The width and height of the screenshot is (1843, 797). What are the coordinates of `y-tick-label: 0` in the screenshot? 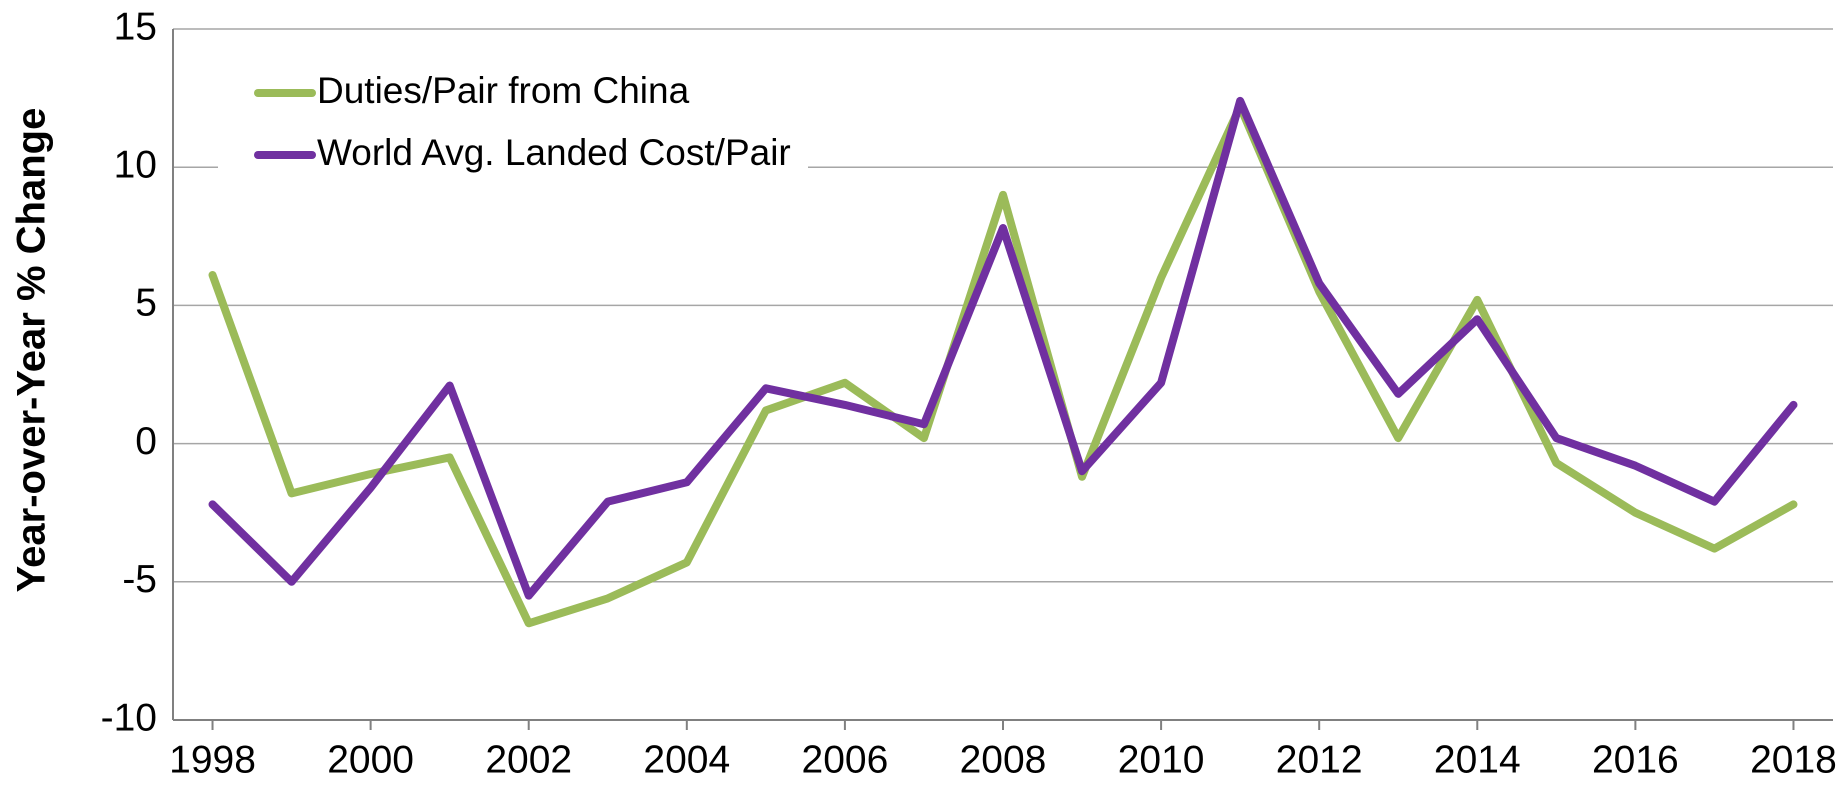 It's located at (146, 441).